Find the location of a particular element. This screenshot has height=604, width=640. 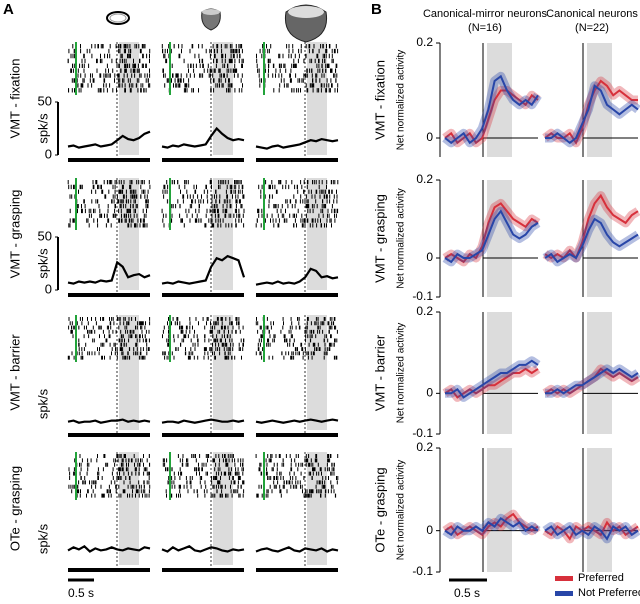

legend-label: Preferred is located at coordinates (601, 578).